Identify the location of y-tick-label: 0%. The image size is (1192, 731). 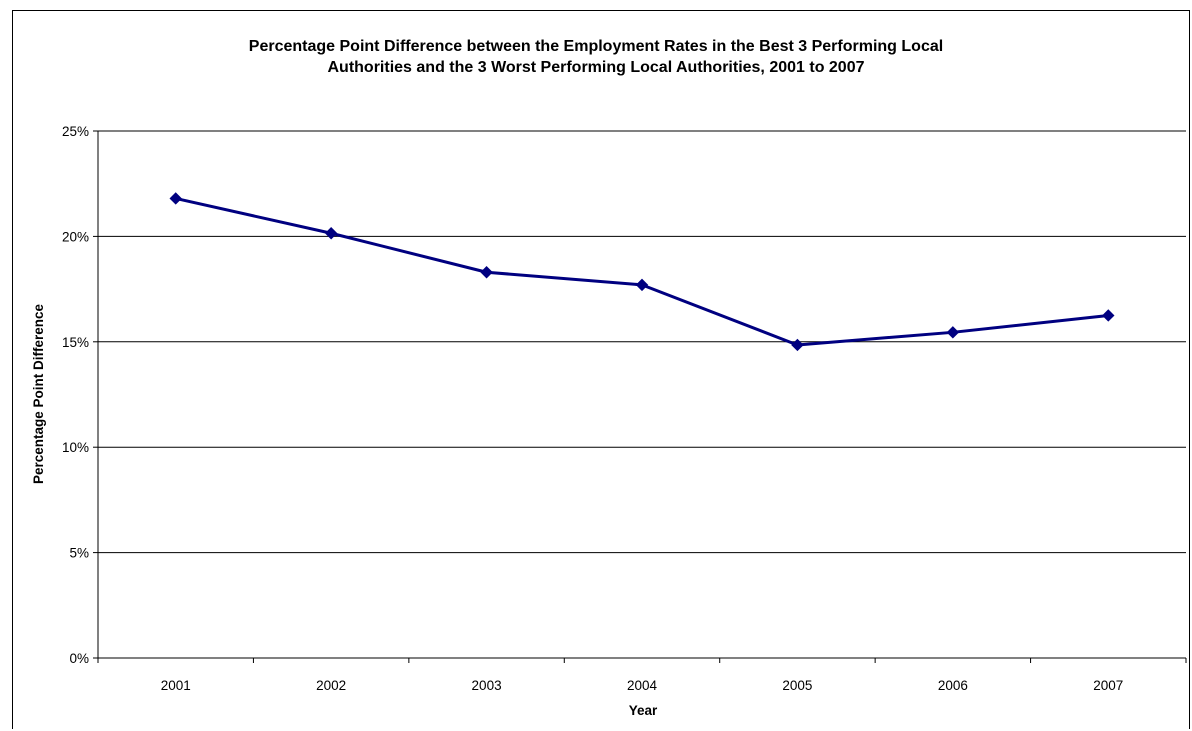
(79, 658).